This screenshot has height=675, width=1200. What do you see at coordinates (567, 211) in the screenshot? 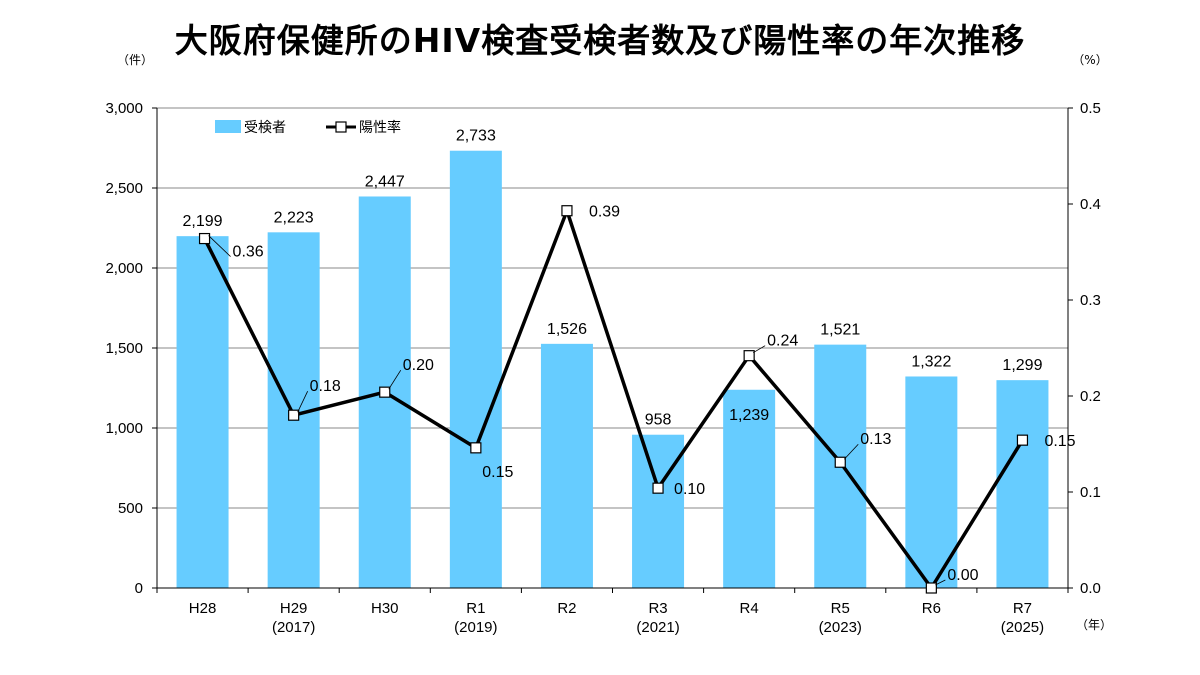
I see `line-marker-R2` at bounding box center [567, 211].